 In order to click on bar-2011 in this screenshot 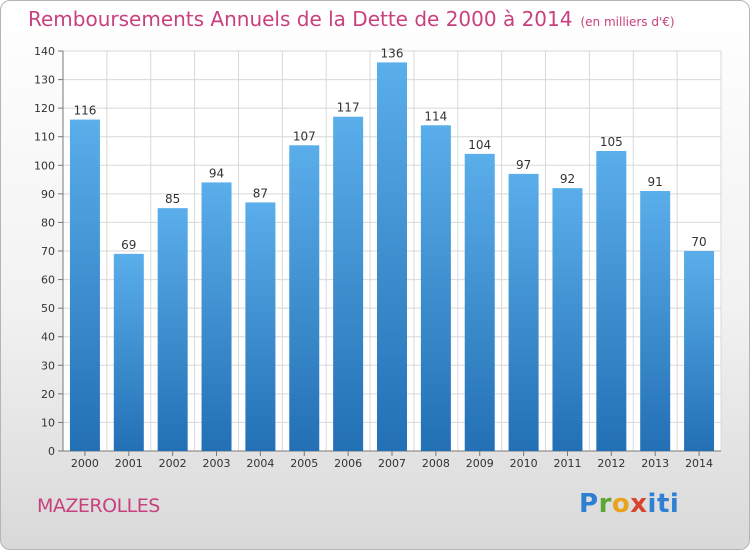, I will do `click(567, 319)`.